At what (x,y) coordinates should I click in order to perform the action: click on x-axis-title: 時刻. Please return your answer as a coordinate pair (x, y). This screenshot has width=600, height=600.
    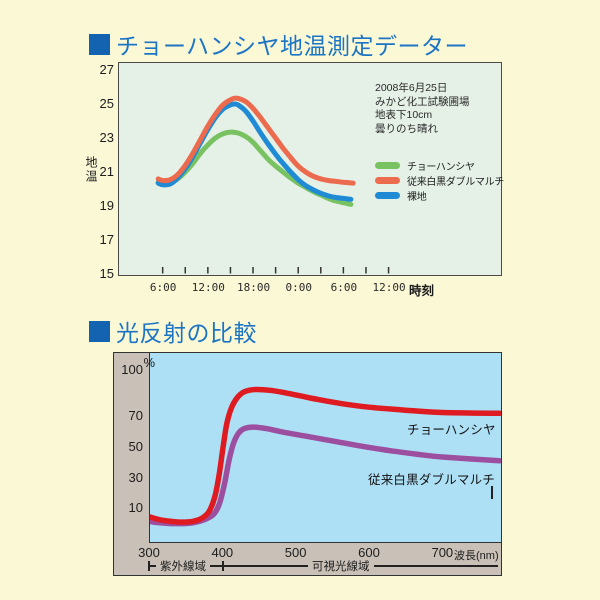
    Looking at the image, I should click on (422, 291).